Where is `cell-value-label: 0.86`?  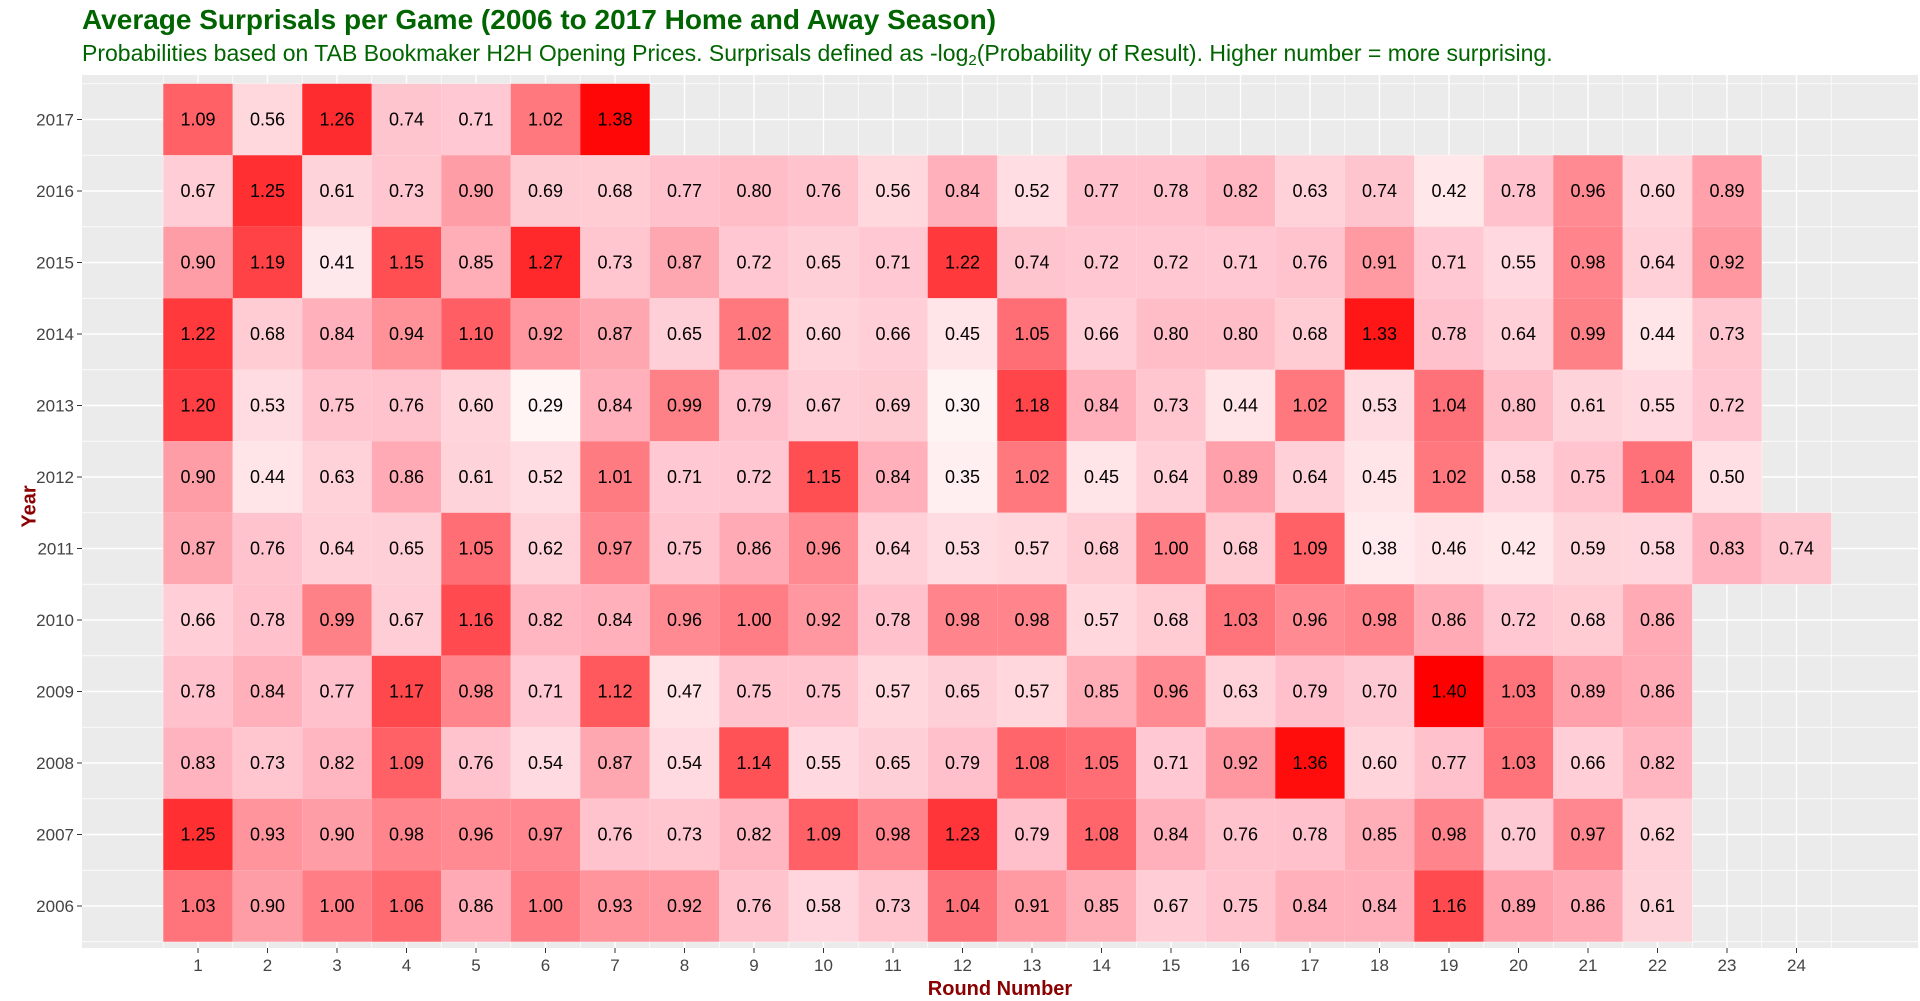 cell-value-label: 0.86 is located at coordinates (753, 549).